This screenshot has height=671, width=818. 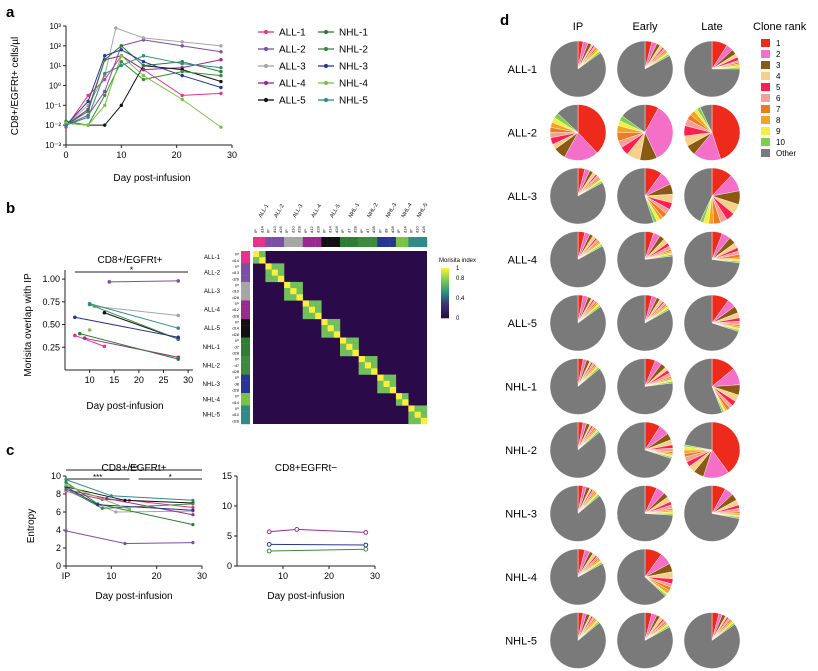 What do you see at coordinates (212, 385) in the screenshot?
I see `b-heatmap-group-row-NHL-3: NHL-3` at bounding box center [212, 385].